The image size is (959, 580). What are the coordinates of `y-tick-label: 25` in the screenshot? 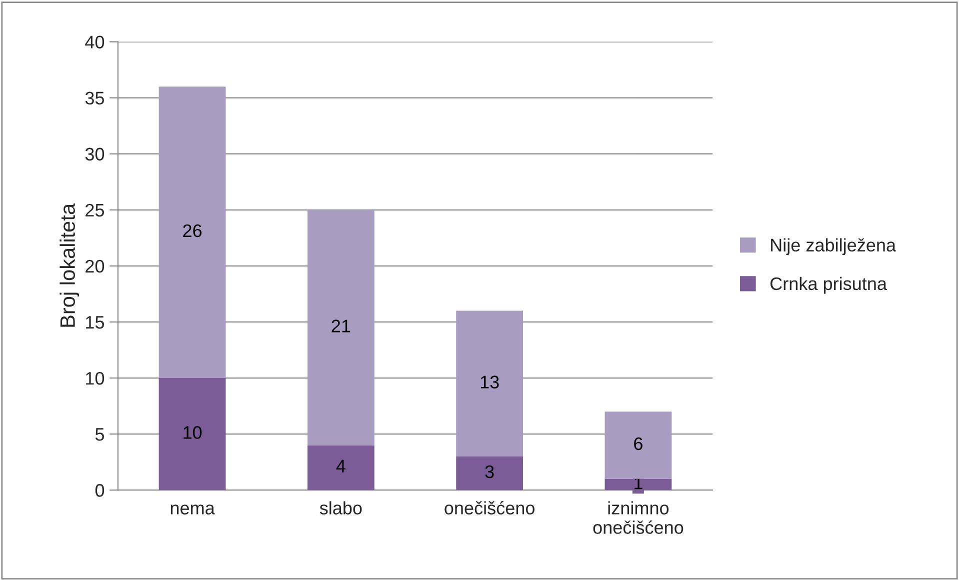 It's located at (95, 210).